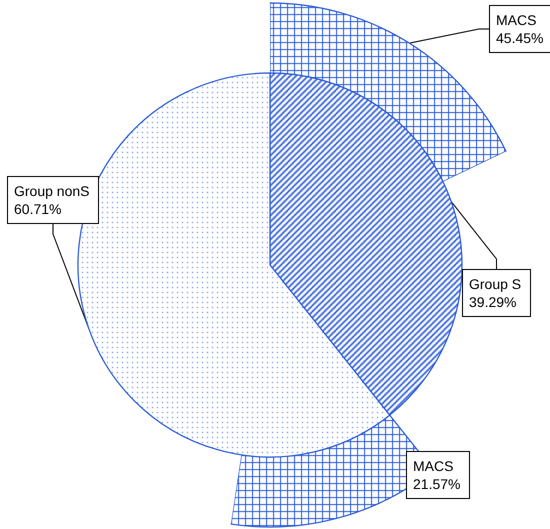 The height and width of the screenshot is (529, 550). I want to click on data-label: 45.45%, so click(520, 38).